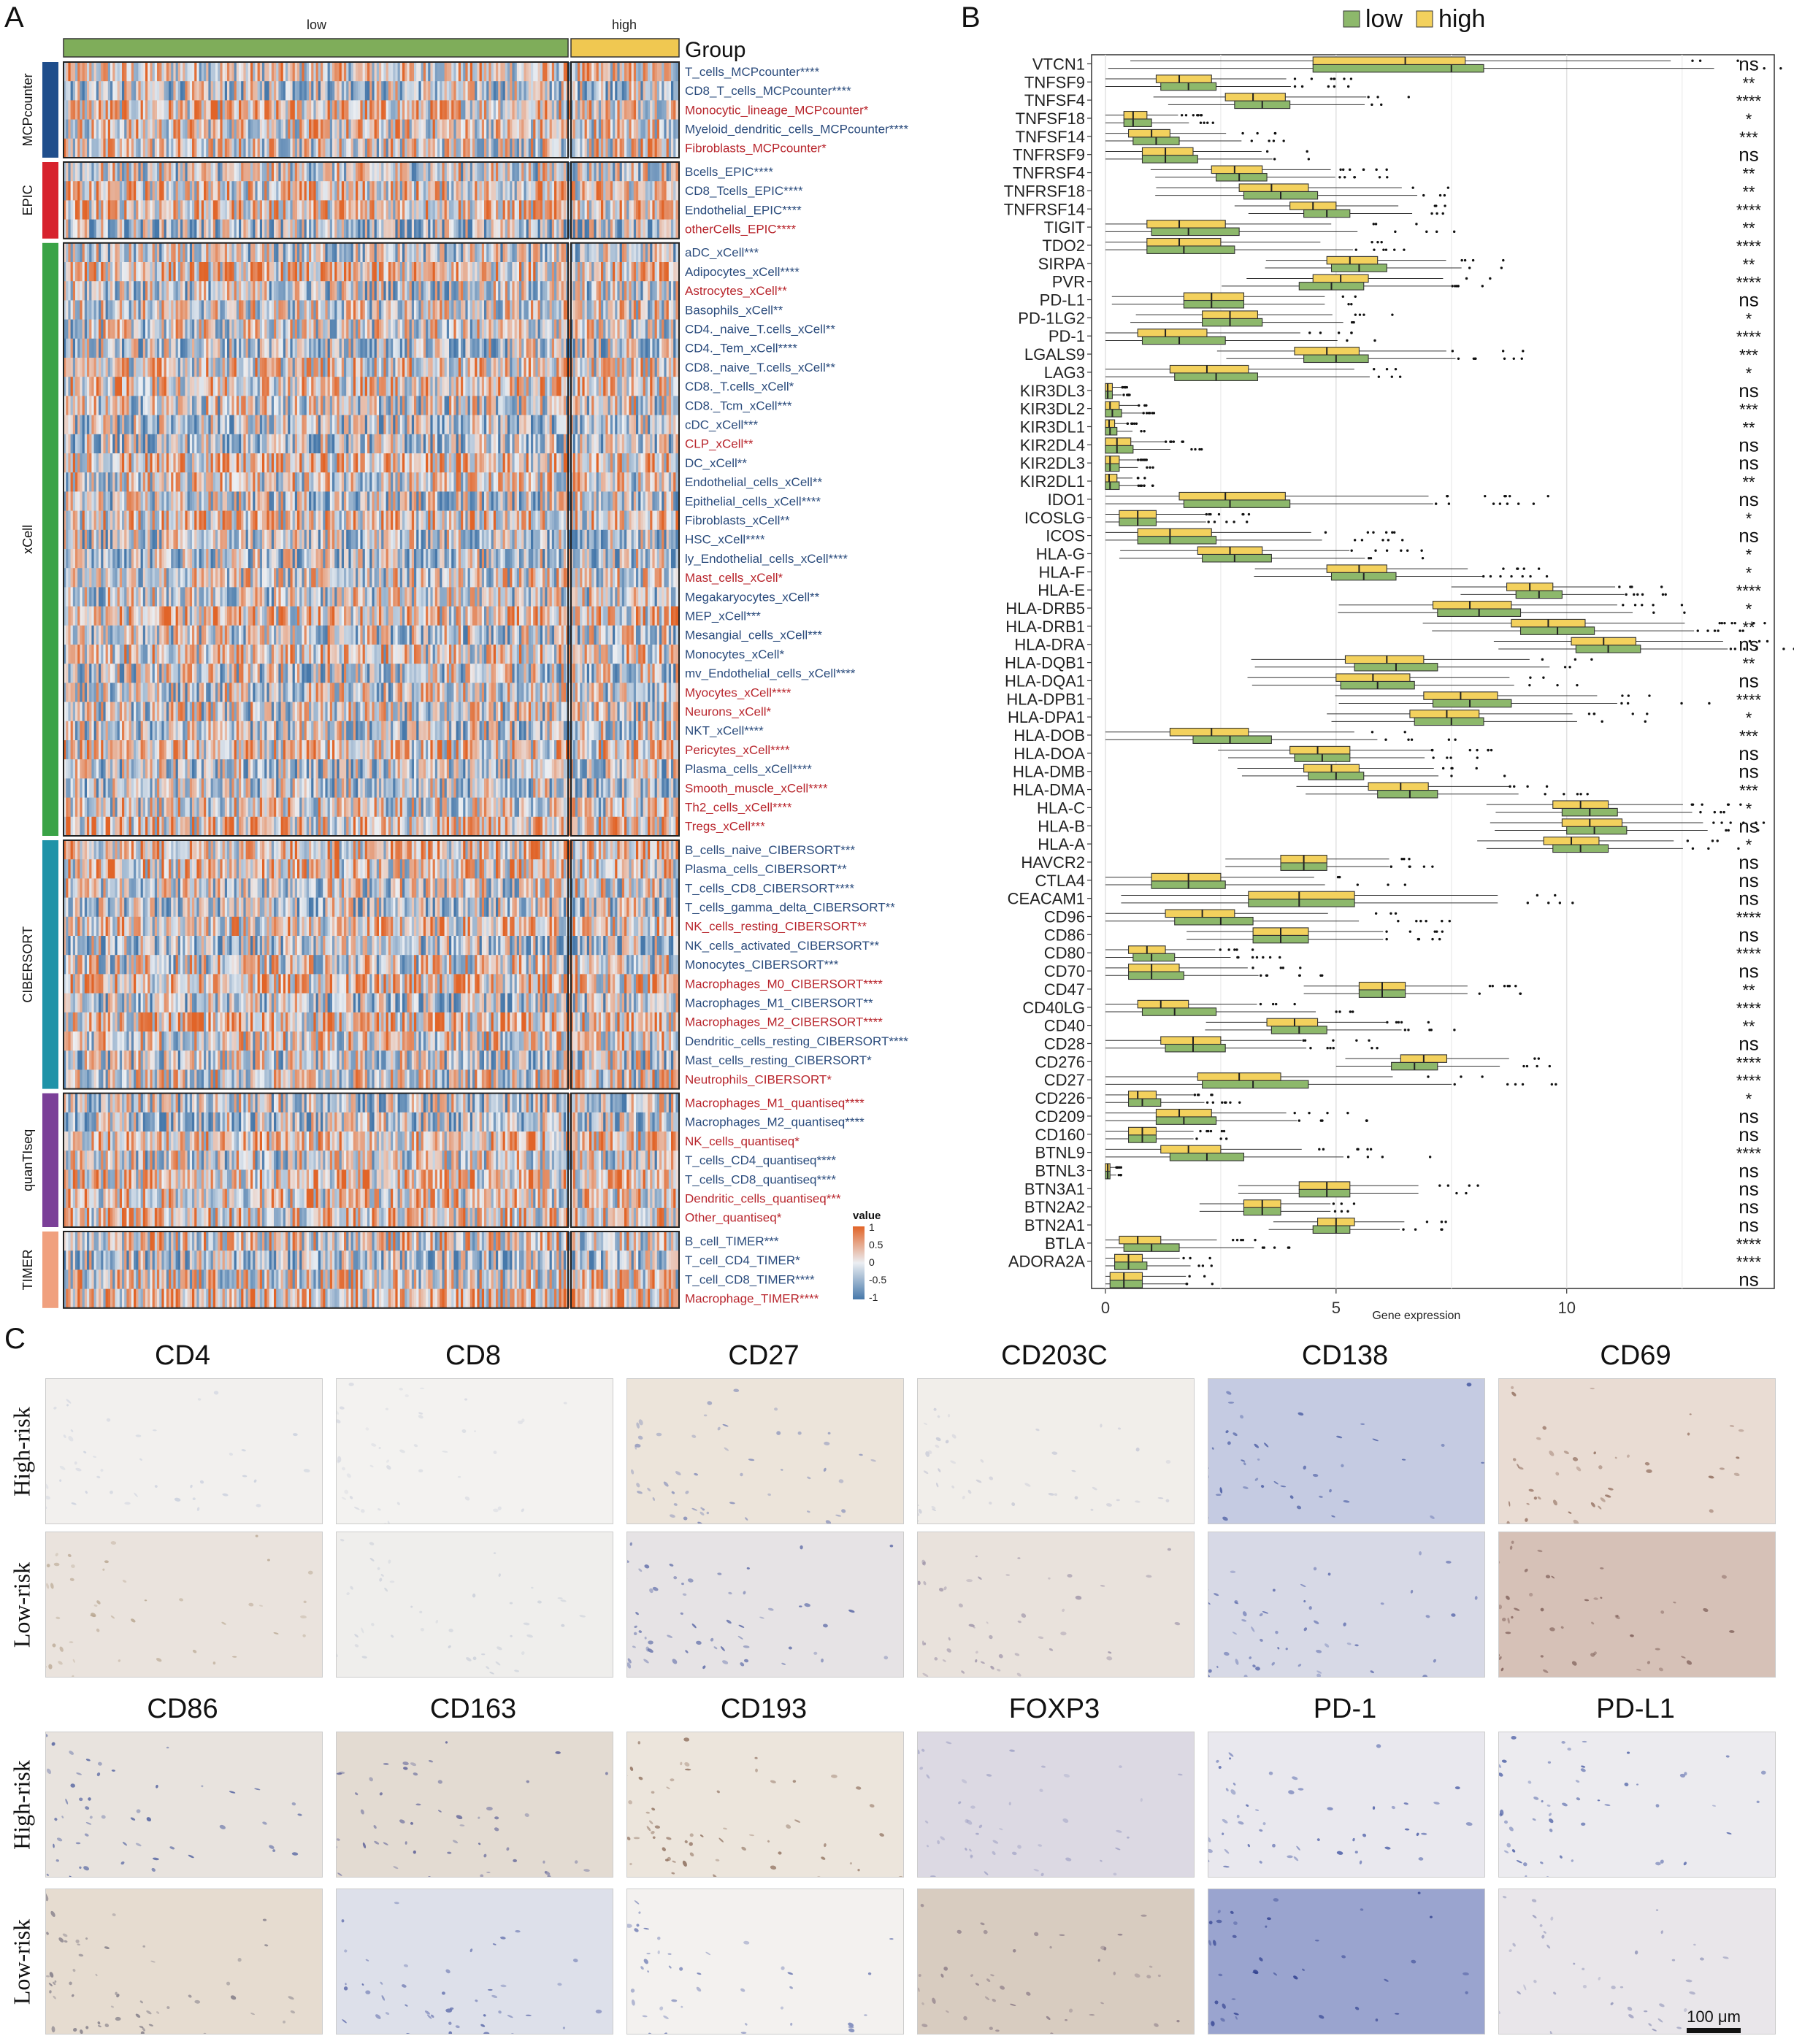 This screenshot has width=1794, height=2044. What do you see at coordinates (15, 1339) in the screenshot?
I see `panel-letter-c: C` at bounding box center [15, 1339].